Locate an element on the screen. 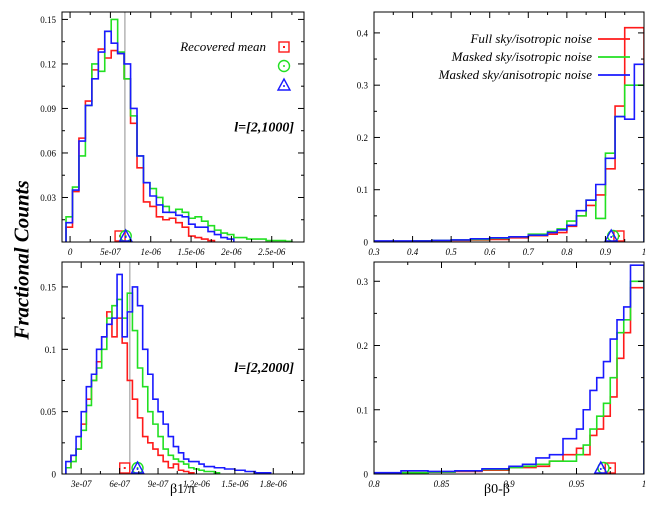 This screenshot has height=508, width=654. histogram-red is located at coordinates (140, 145).